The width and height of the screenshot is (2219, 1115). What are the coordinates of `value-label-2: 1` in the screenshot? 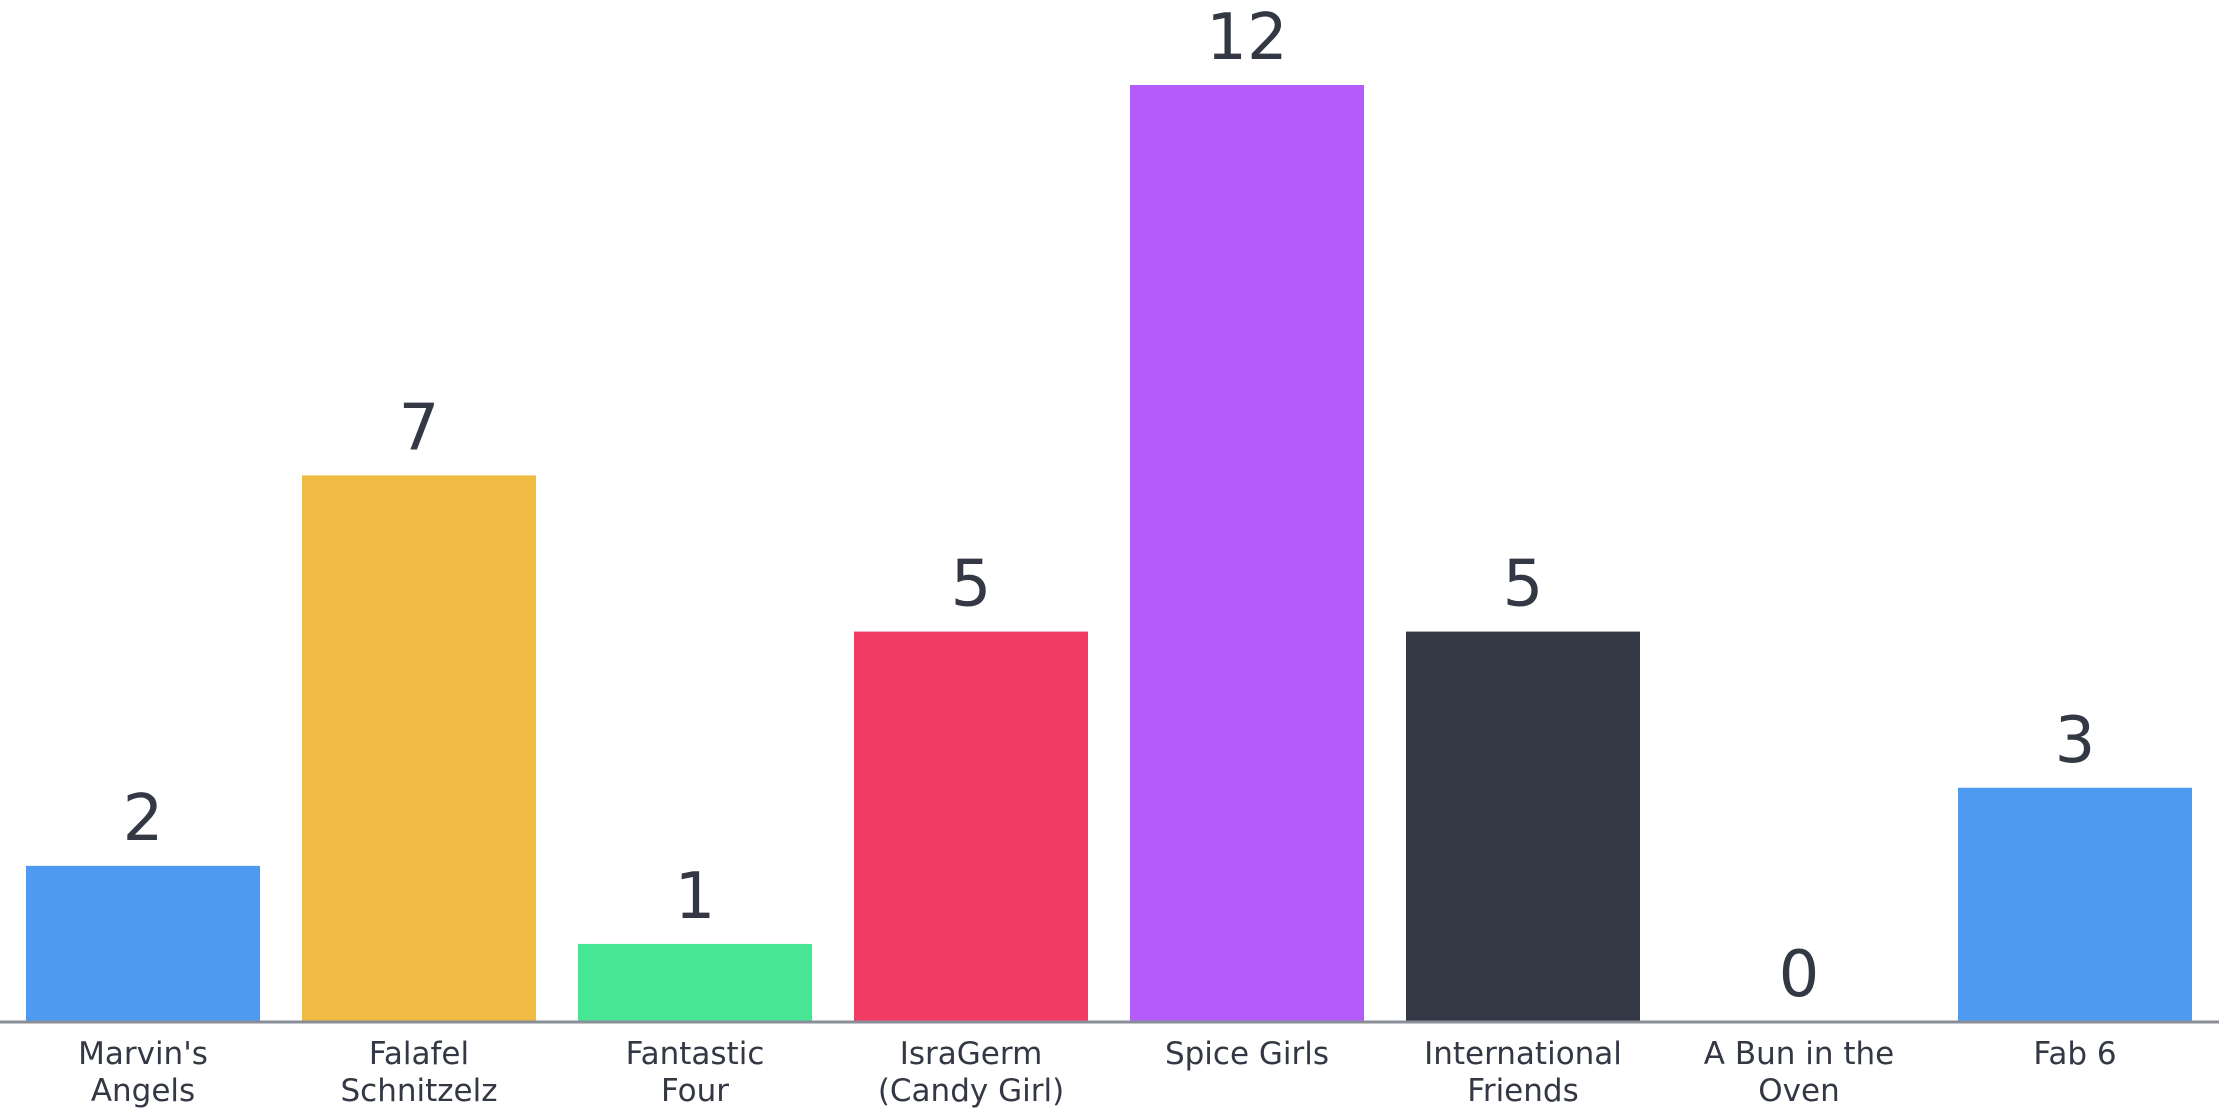 It's located at (695, 897).